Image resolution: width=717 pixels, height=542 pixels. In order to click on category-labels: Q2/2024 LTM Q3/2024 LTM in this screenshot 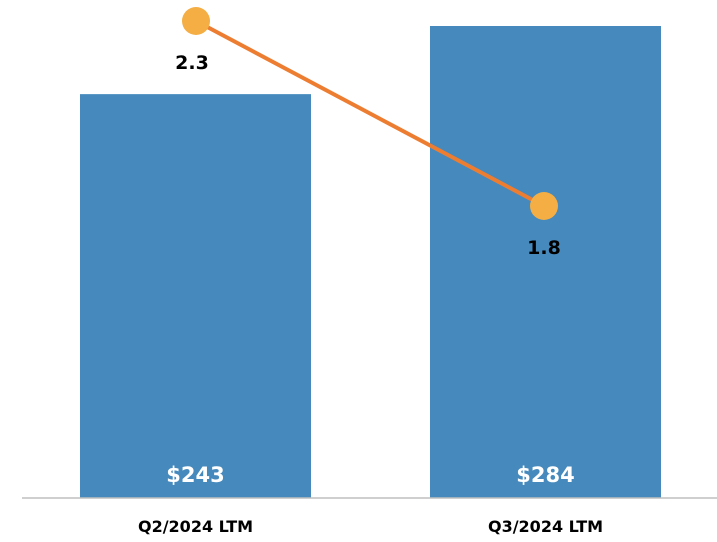, I will do `click(370, 526)`.